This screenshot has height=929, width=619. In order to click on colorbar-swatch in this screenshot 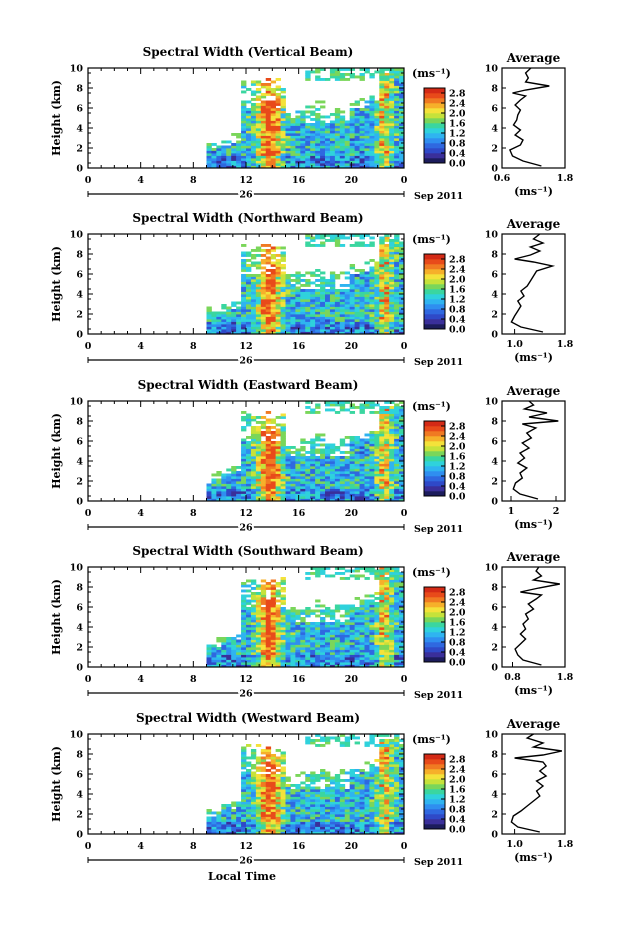, I will do `click(434, 459)`.